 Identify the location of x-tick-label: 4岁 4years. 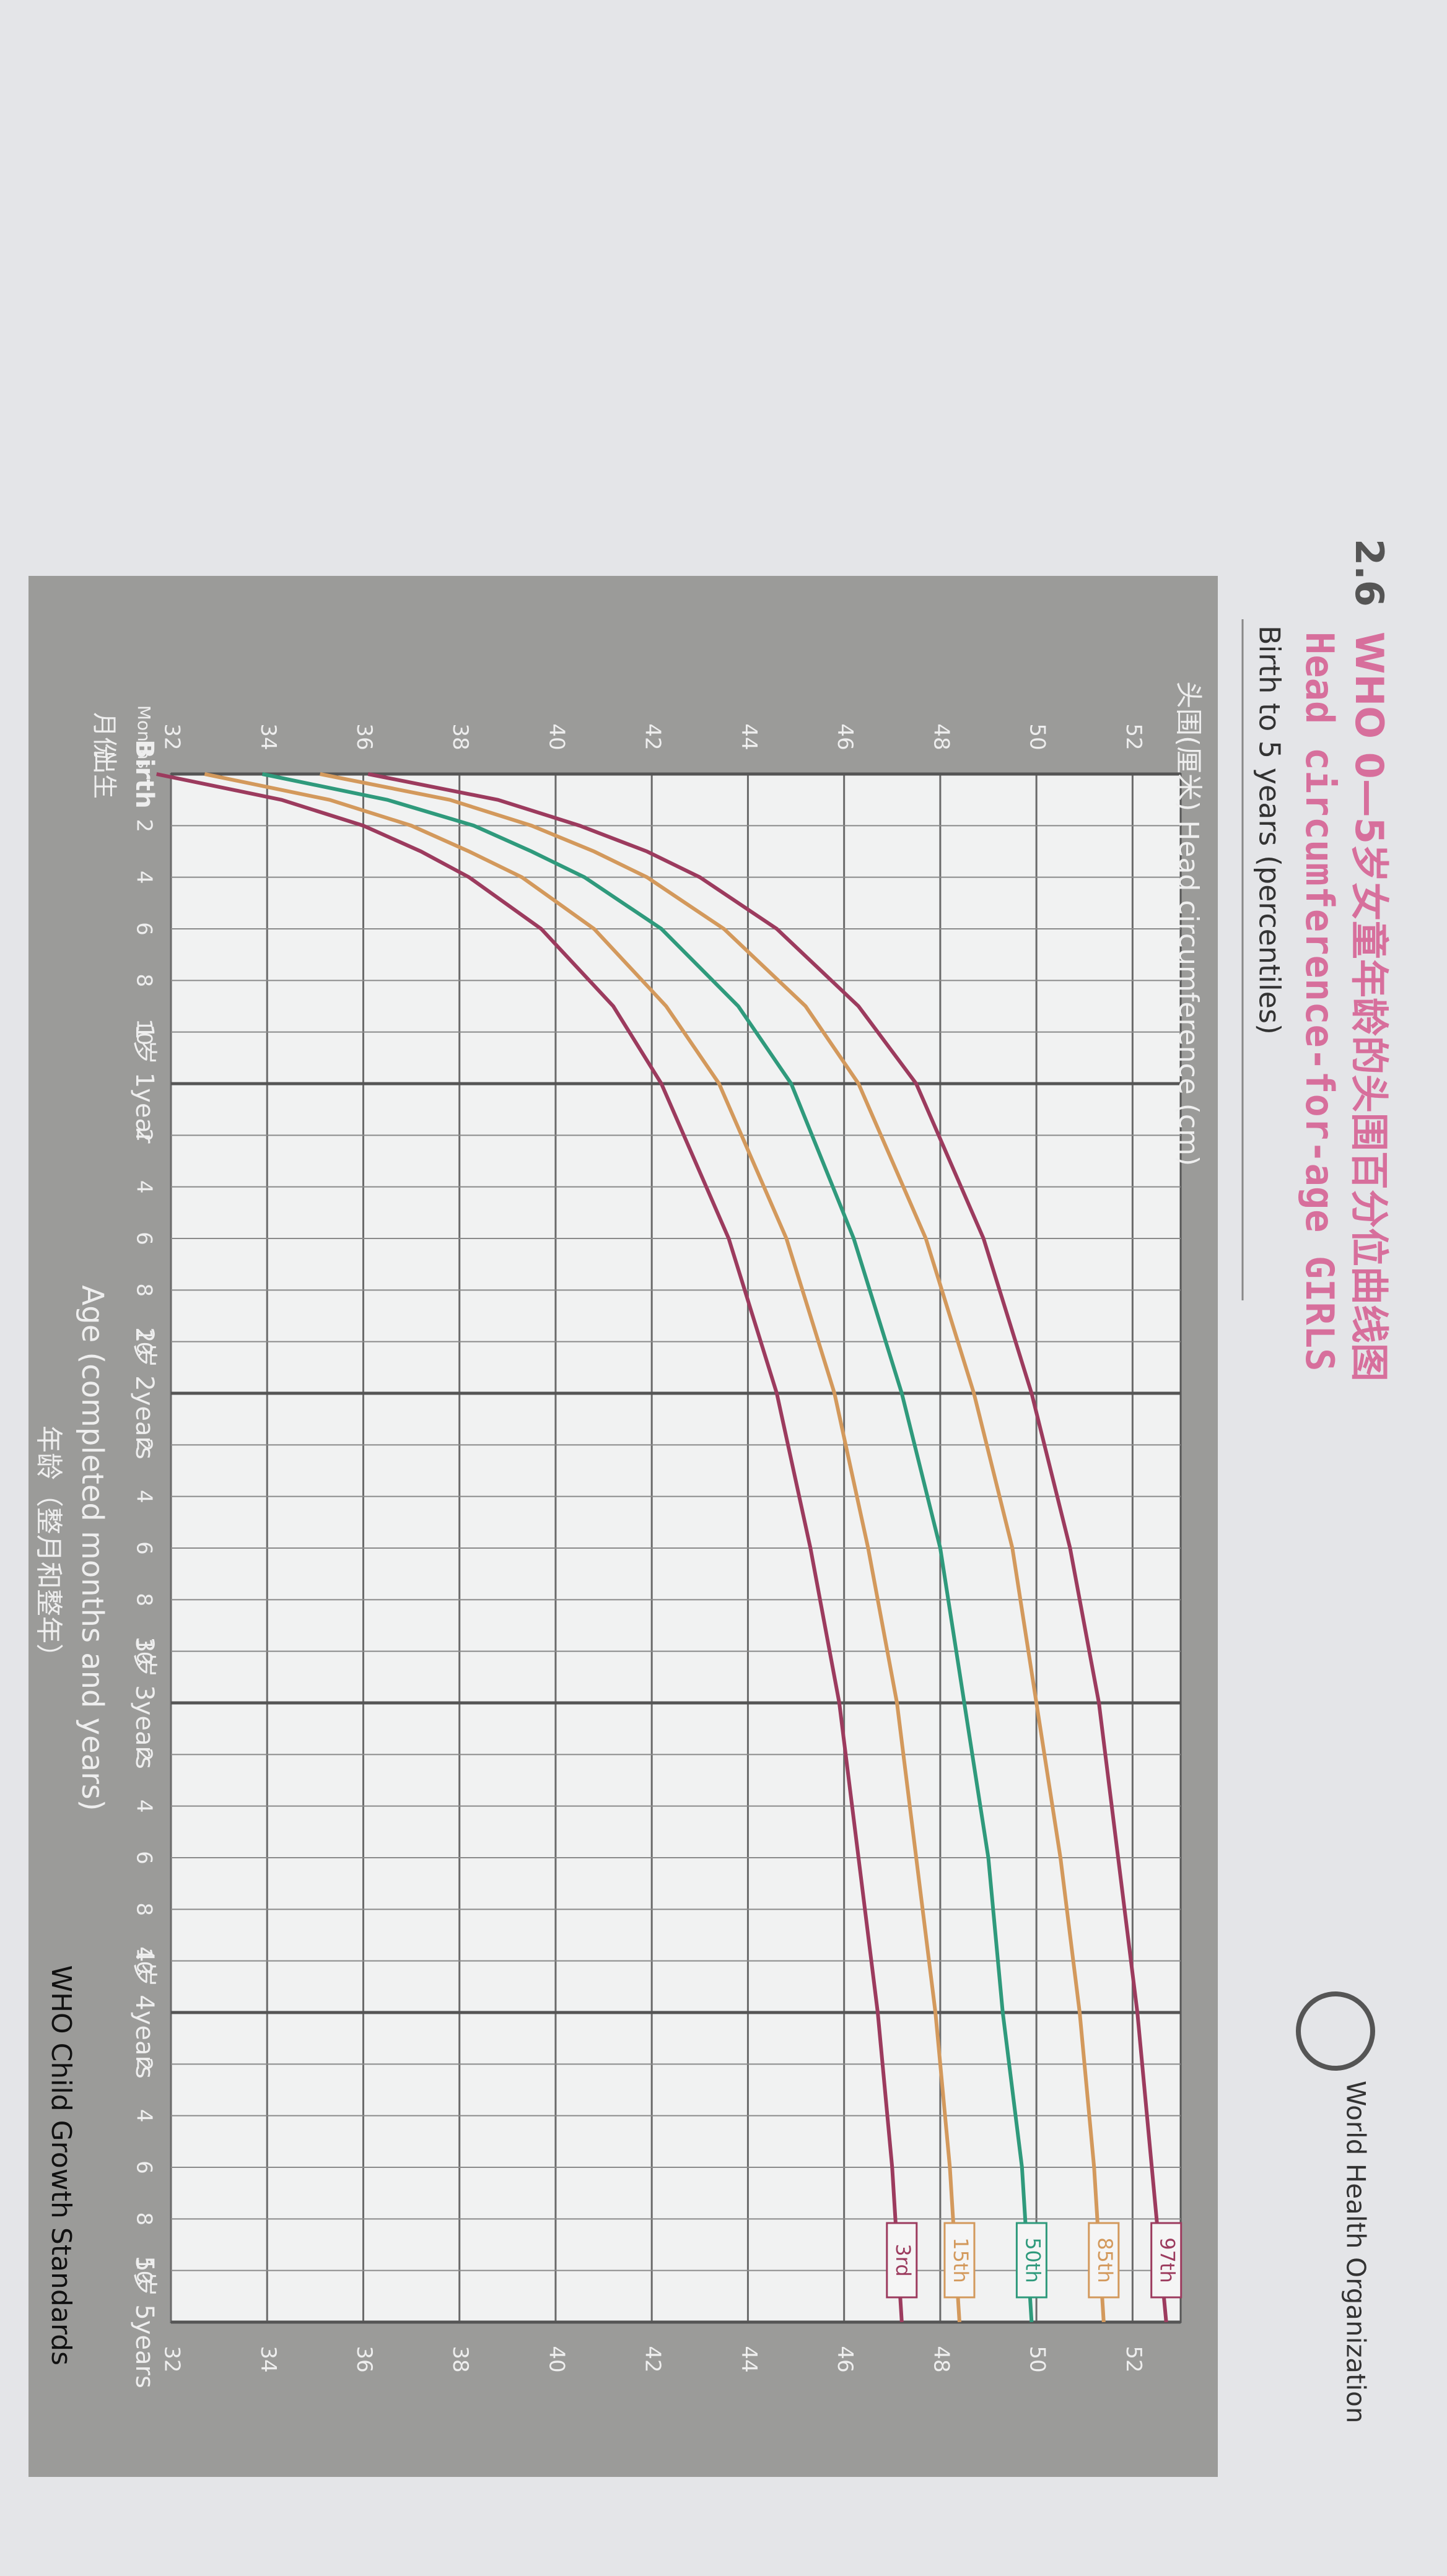
(145, 2012).